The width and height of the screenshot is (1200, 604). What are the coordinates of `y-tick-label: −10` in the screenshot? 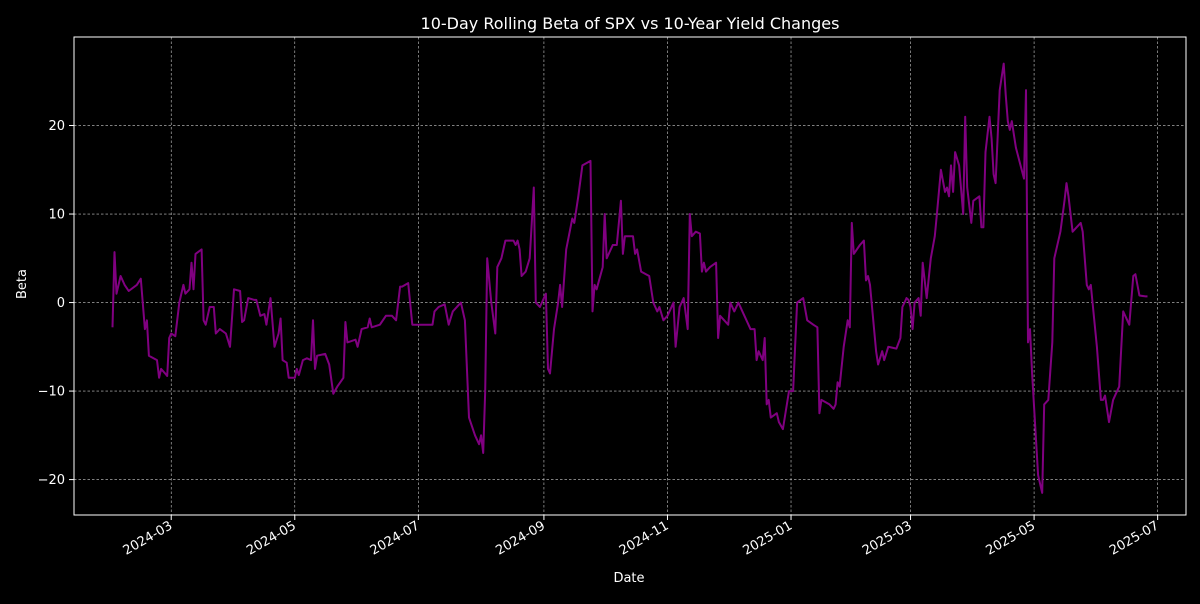 It's located at (51, 392).